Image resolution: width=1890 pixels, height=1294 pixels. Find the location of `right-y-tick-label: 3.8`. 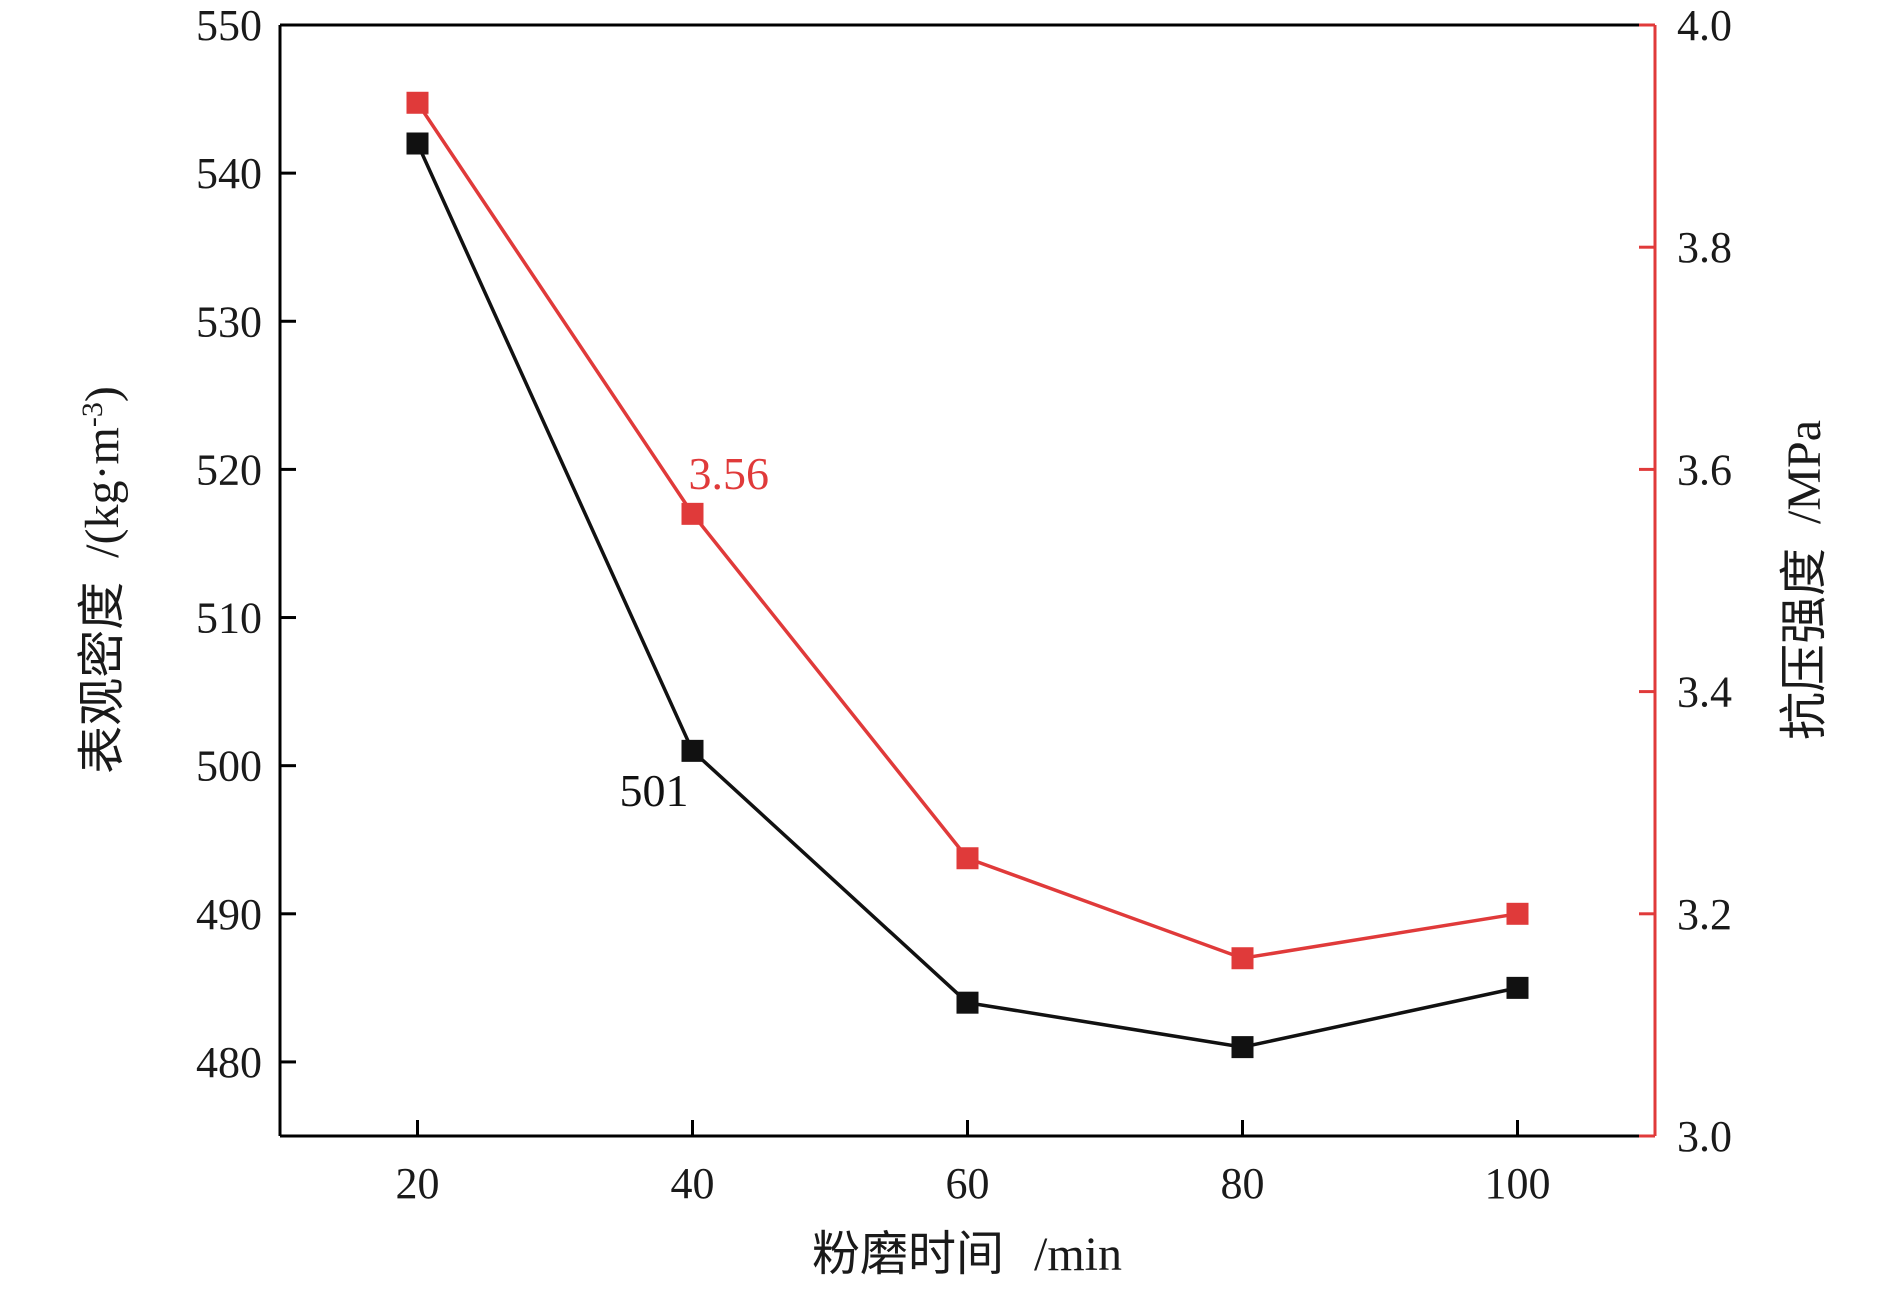

right-y-tick-label: 3.8 is located at coordinates (1704, 247).